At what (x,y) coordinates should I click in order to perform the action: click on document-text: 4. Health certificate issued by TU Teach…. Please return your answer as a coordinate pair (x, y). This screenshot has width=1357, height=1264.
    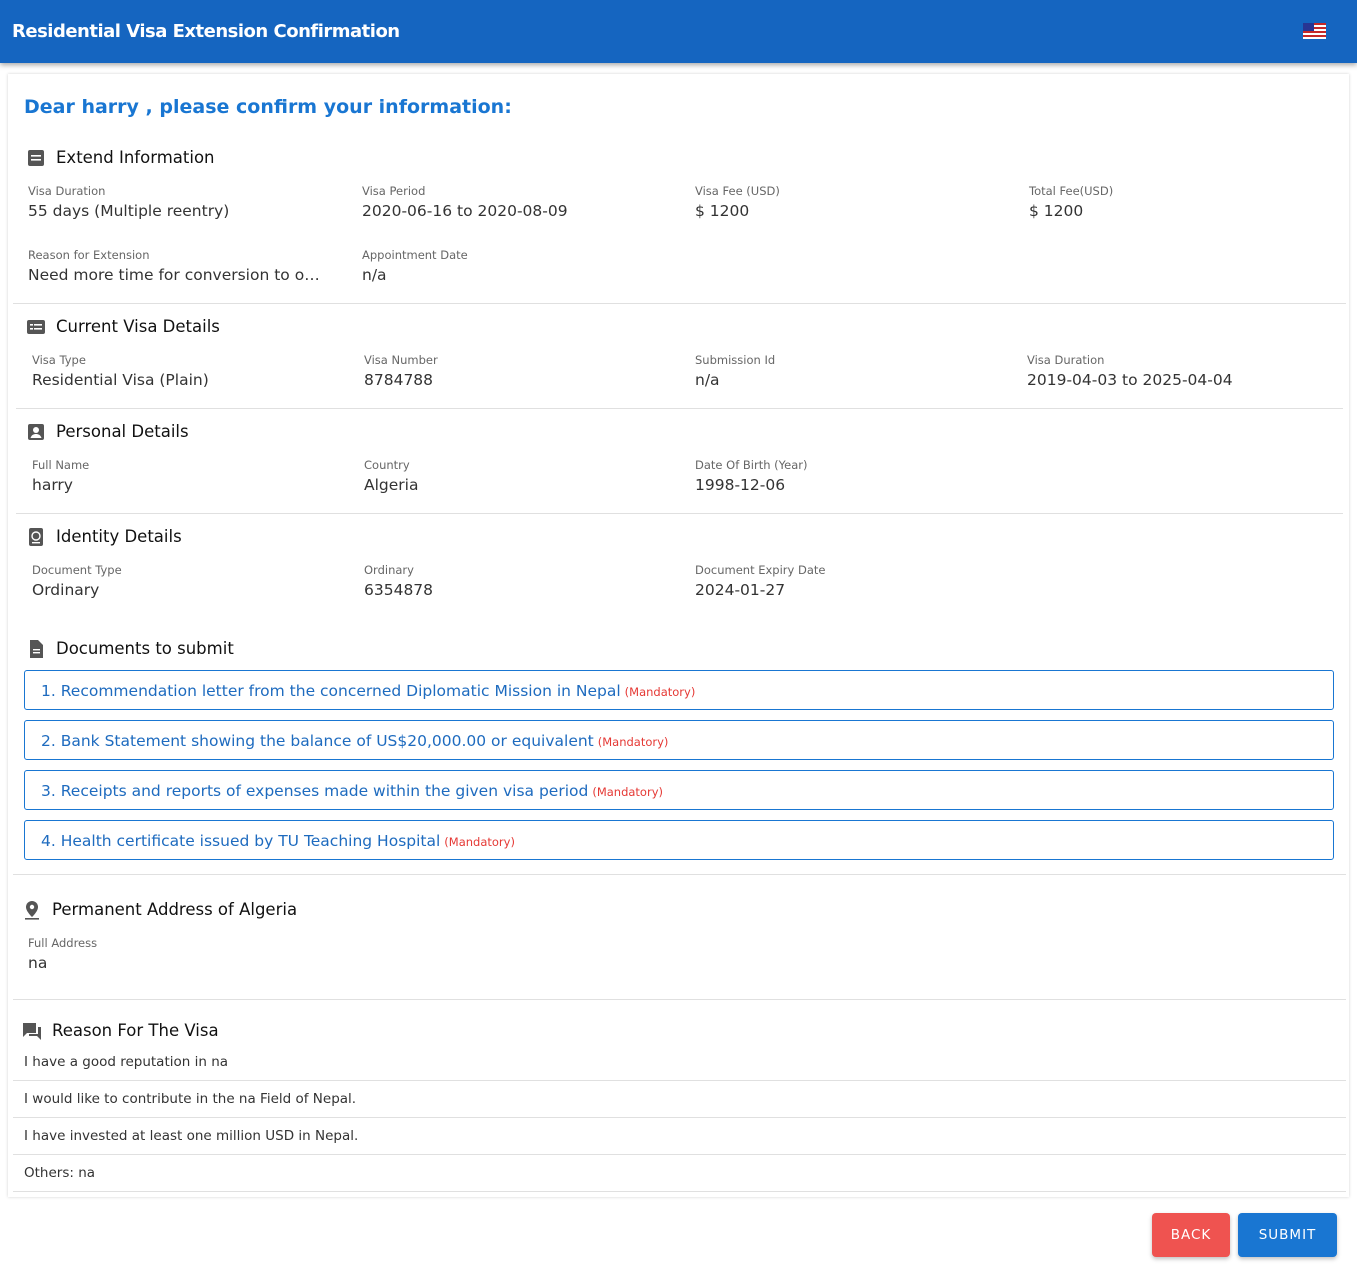
    Looking at the image, I should click on (241, 841).